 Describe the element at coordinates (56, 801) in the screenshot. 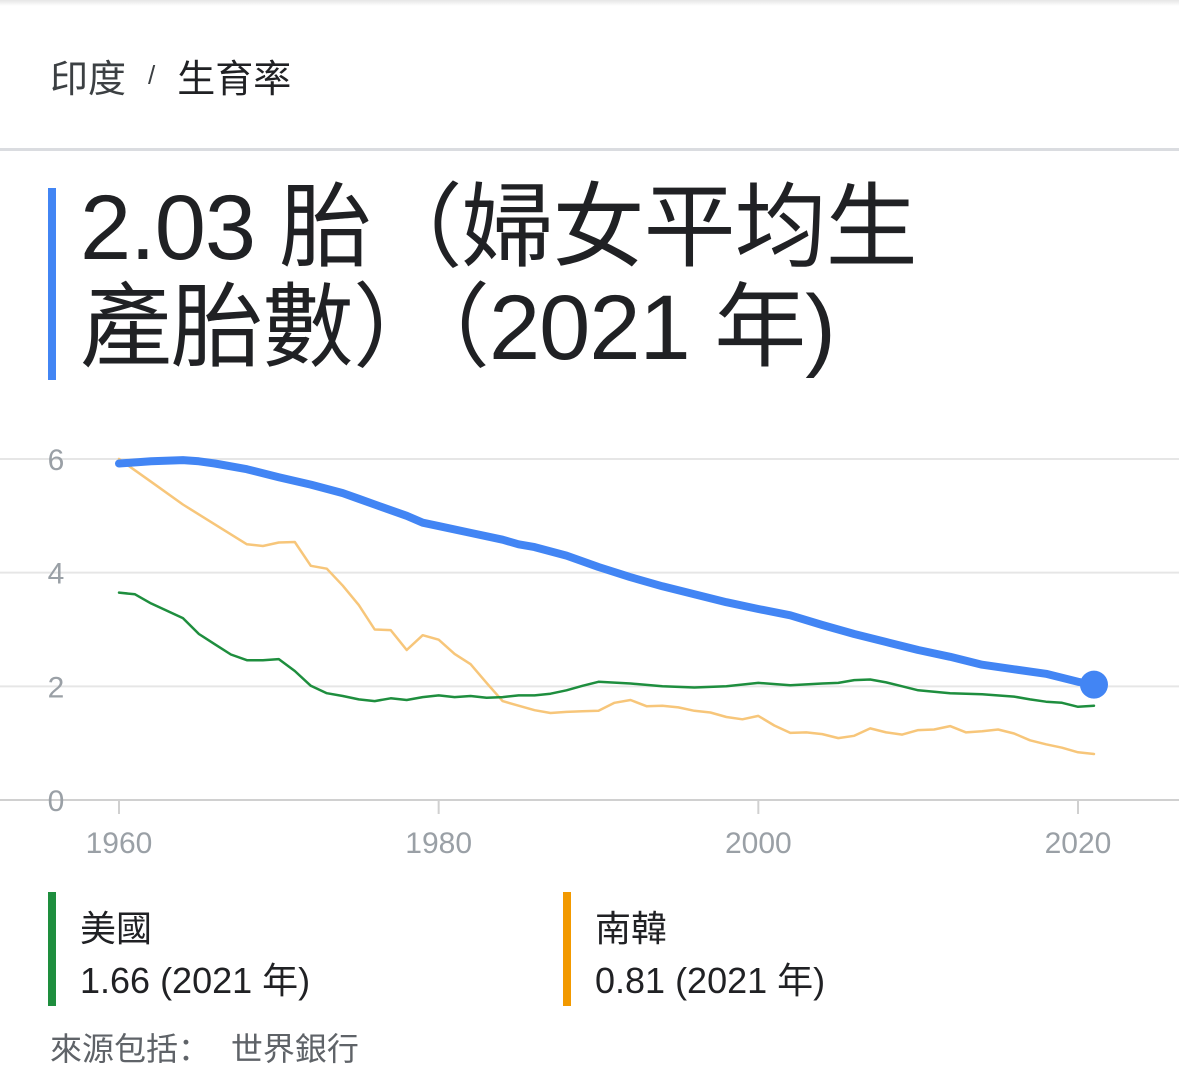

I see `y-tick-label: 0` at that location.